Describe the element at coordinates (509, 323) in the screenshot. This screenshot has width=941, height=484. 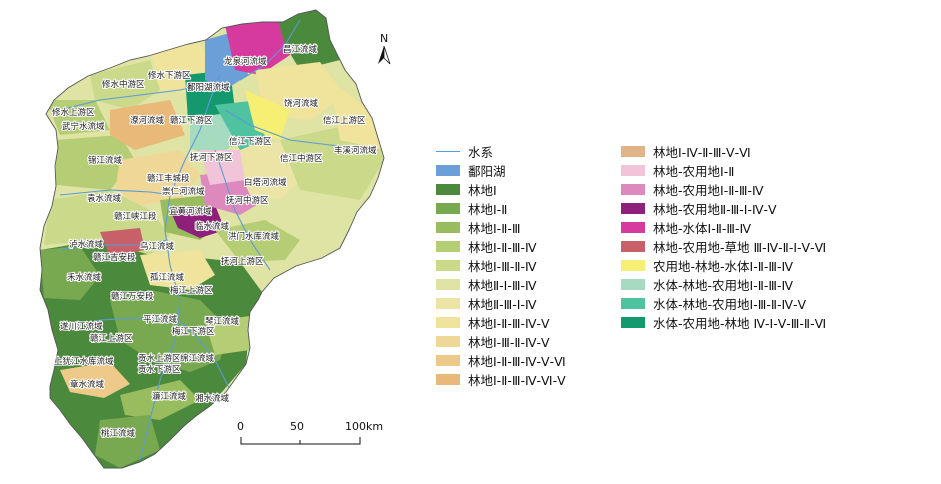
I see `legend-label: 林地Ⅰ-Ⅱ-Ⅲ-Ⅳ-Ⅴ` at that location.